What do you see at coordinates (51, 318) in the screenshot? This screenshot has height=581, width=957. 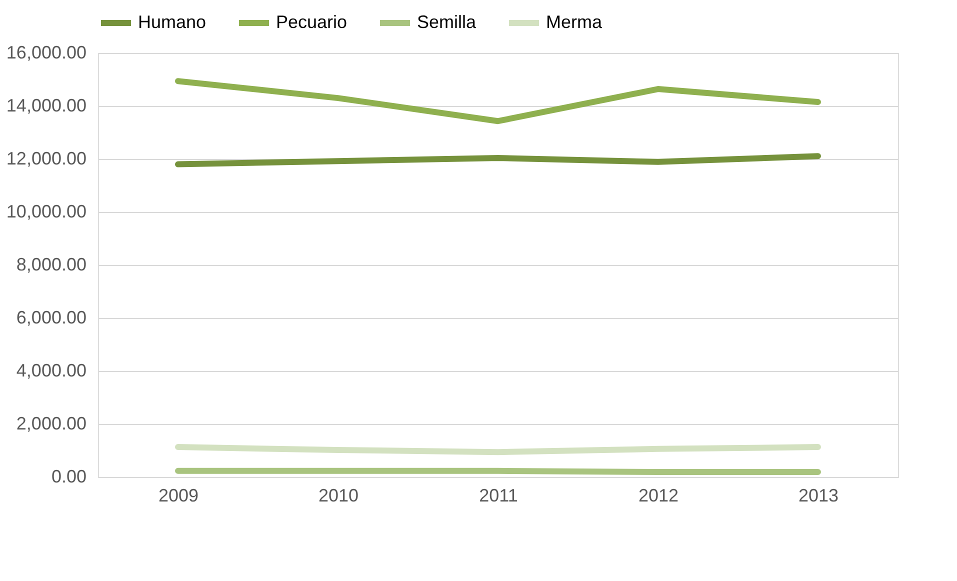 I see `y-tick-label: 6,000.00` at bounding box center [51, 318].